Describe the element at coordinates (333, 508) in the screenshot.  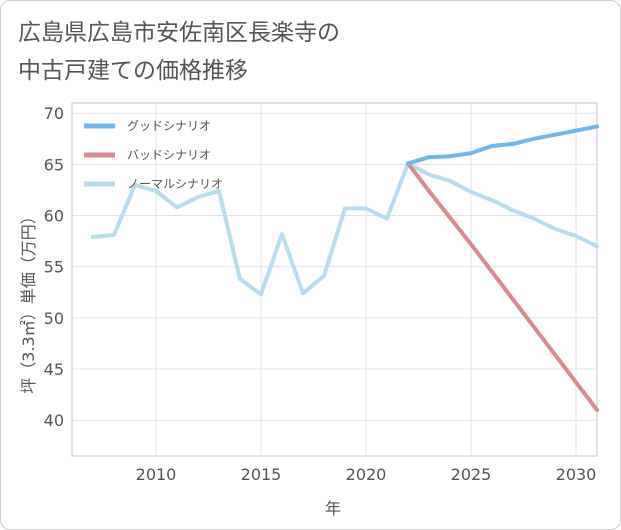
I see `x-axis-label: 年` at that location.